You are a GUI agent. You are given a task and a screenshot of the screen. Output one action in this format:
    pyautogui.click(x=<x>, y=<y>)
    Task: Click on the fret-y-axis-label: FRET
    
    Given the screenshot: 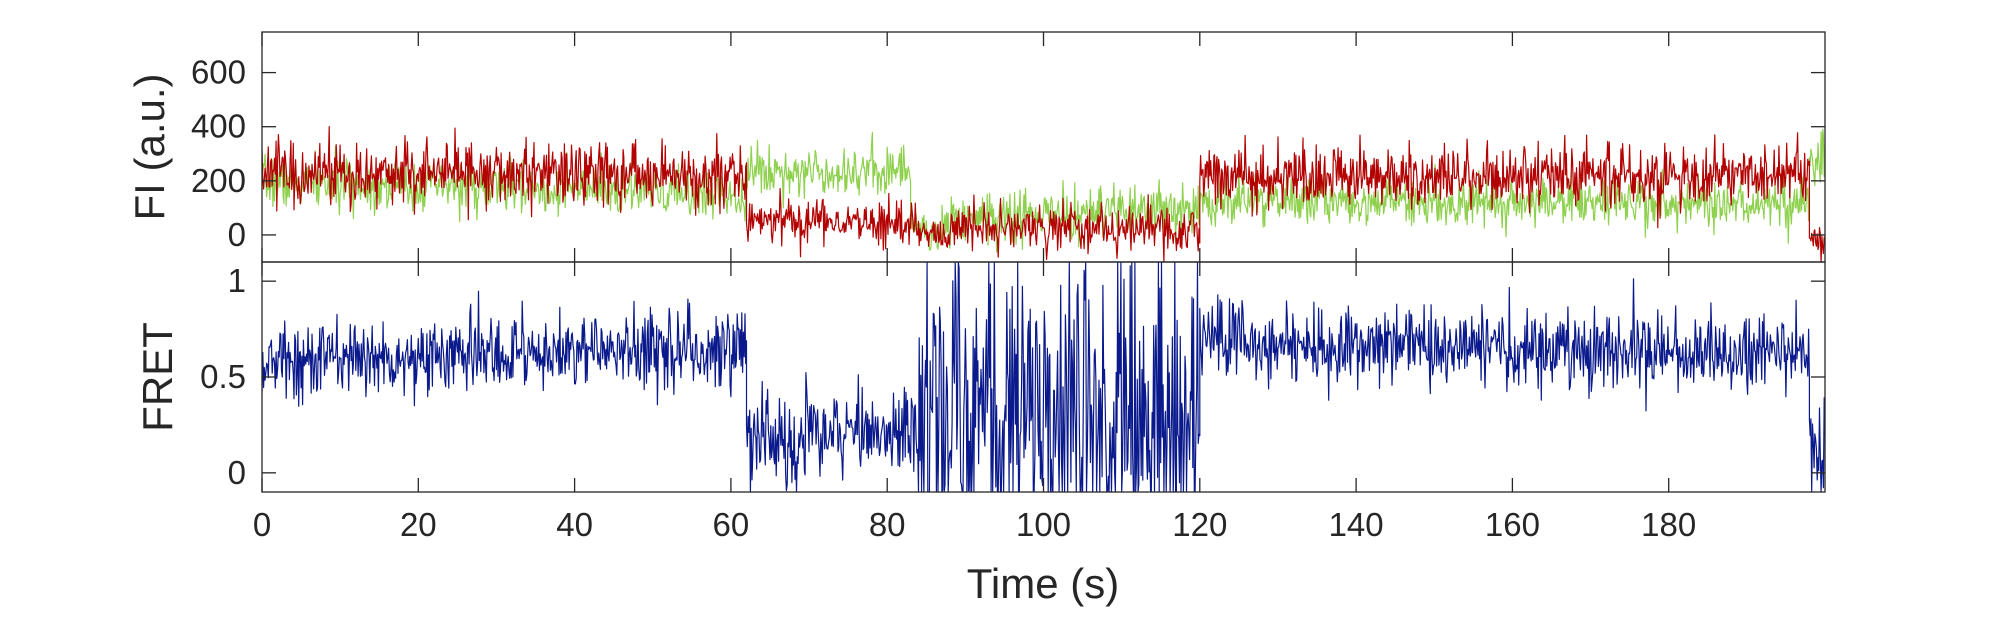 What is the action you would take?
    pyautogui.click(x=157, y=377)
    